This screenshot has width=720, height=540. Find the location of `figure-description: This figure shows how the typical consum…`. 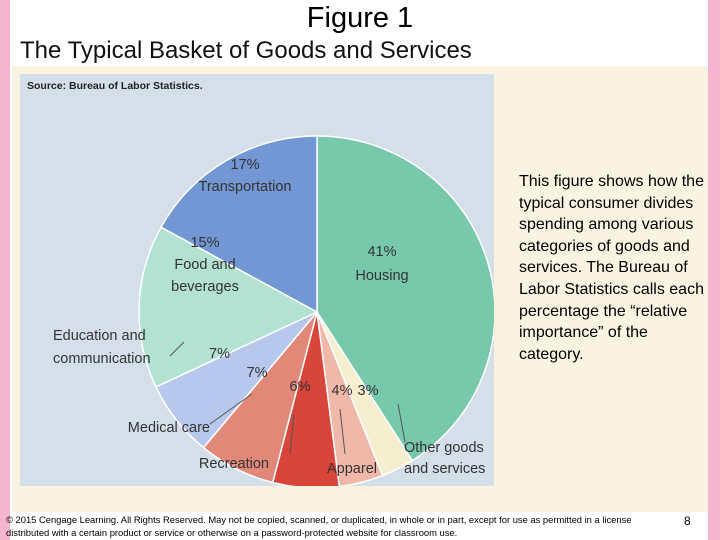

figure-description: This figure shows how the typical consum… is located at coordinates (611, 268).